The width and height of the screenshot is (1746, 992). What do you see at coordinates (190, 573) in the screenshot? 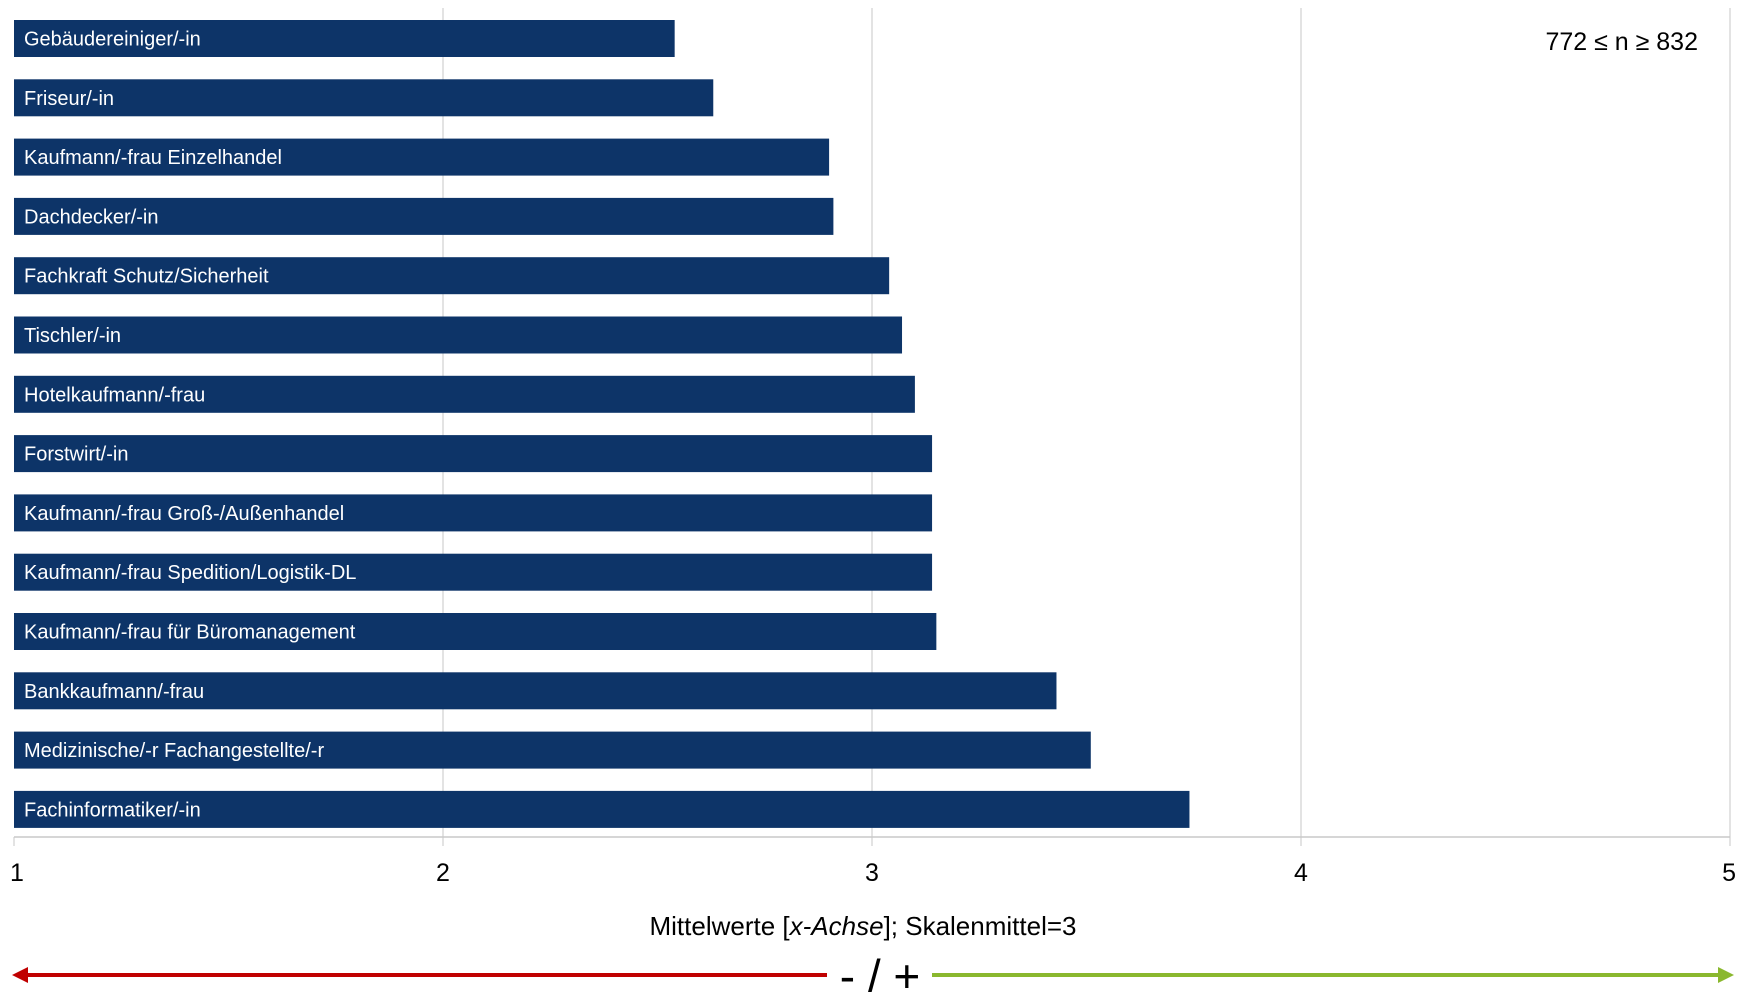
I see `bar-category-label: Kaufmann/-frau Spedition/Logistik-DL` at bounding box center [190, 573].